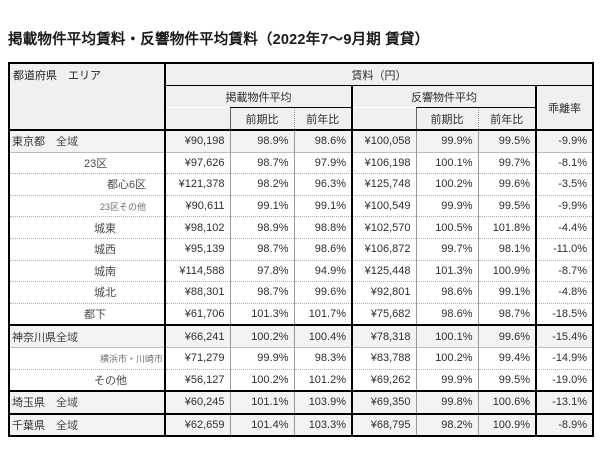 The height and width of the screenshot is (450, 600). What do you see at coordinates (258, 96) in the screenshot?
I see `header-listed-average: 掲載物件平均` at bounding box center [258, 96].